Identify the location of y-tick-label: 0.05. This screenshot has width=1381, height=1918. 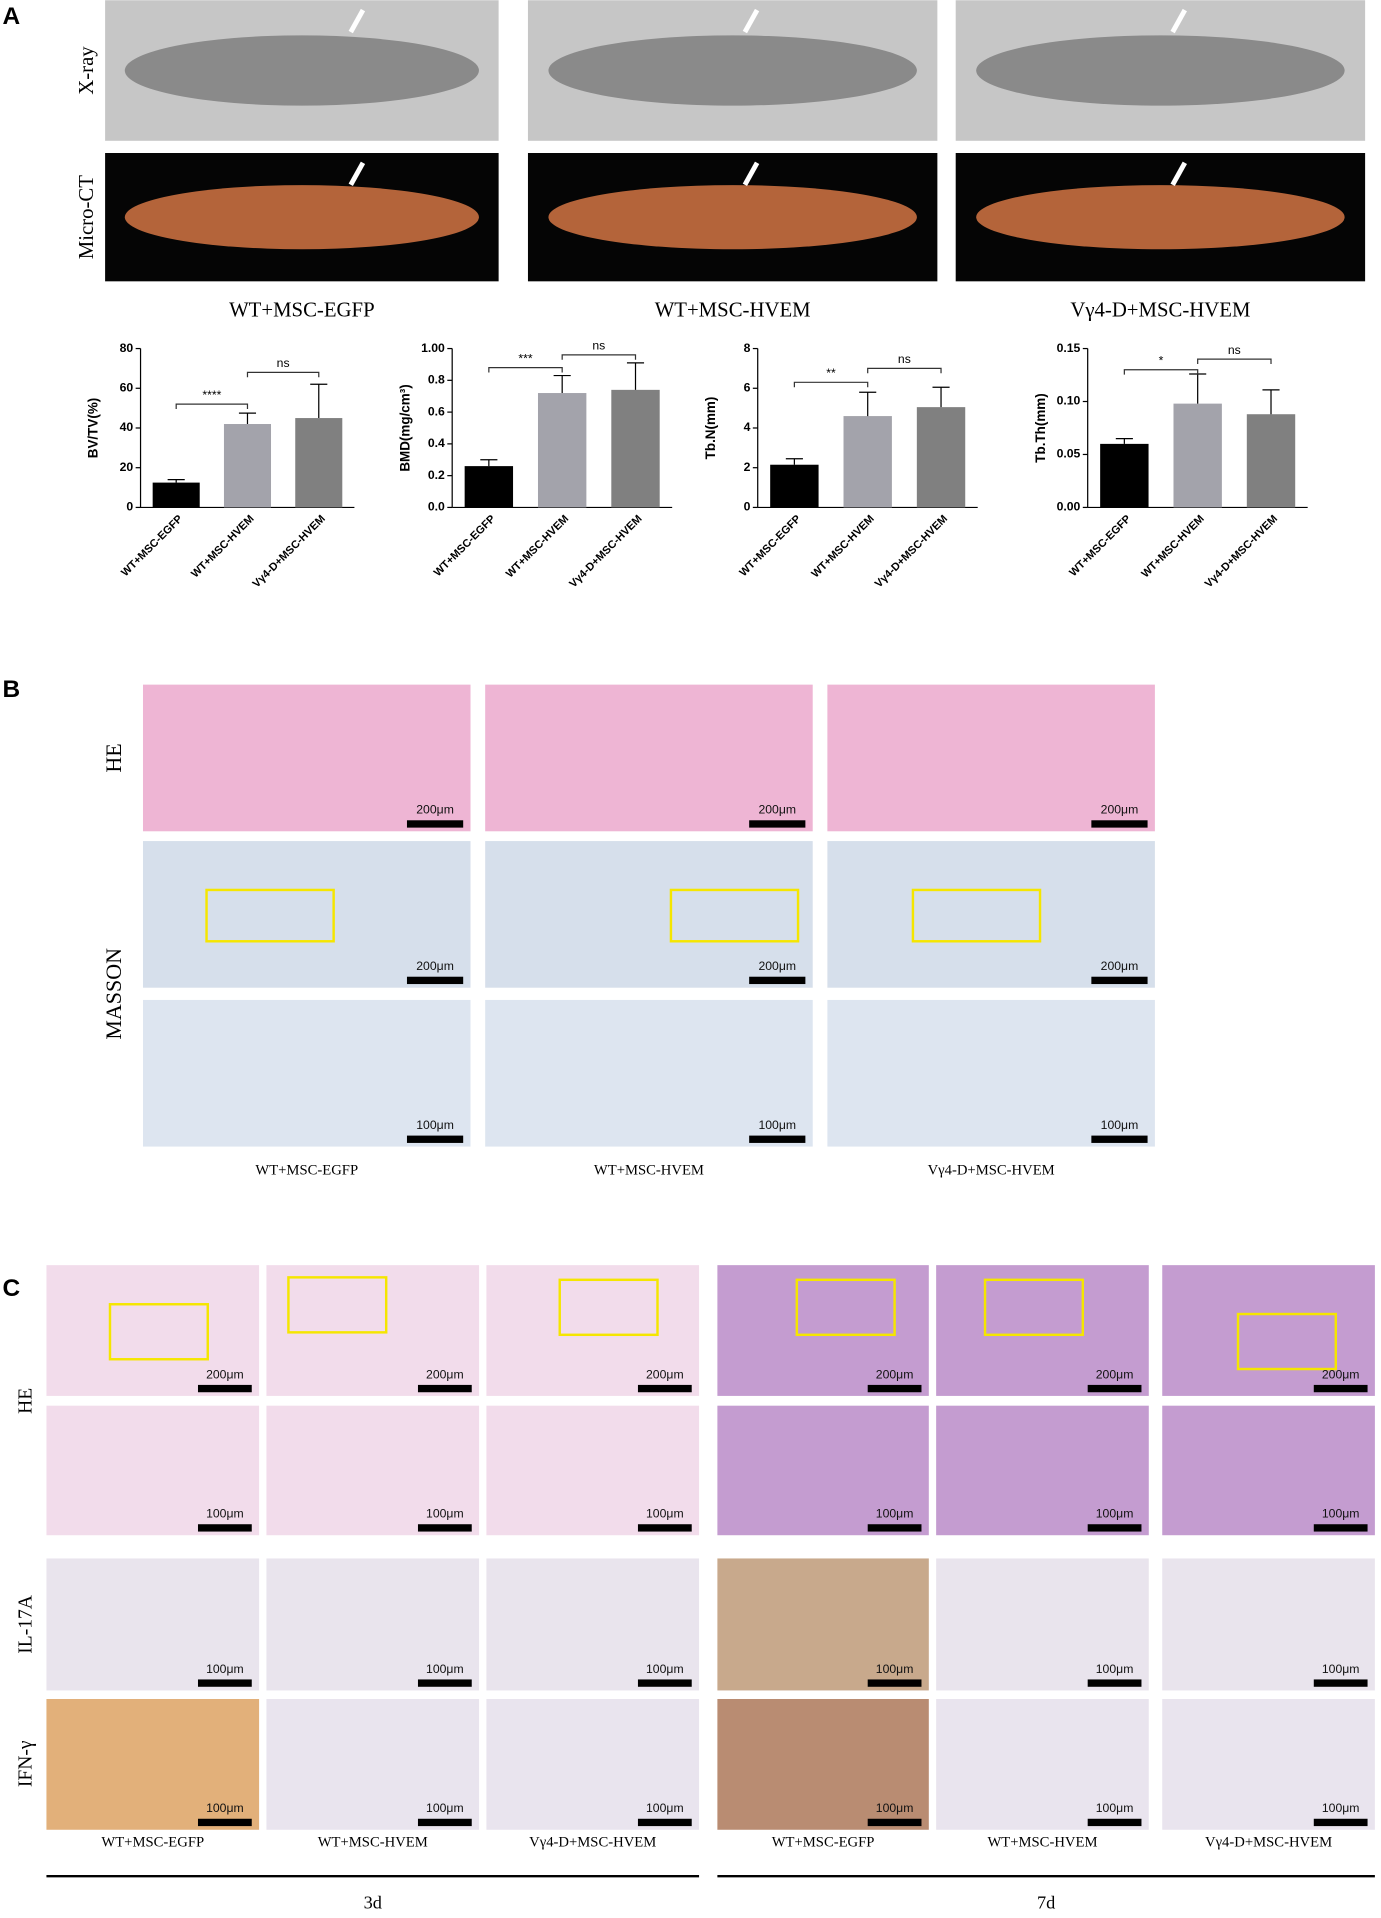
(1069, 454).